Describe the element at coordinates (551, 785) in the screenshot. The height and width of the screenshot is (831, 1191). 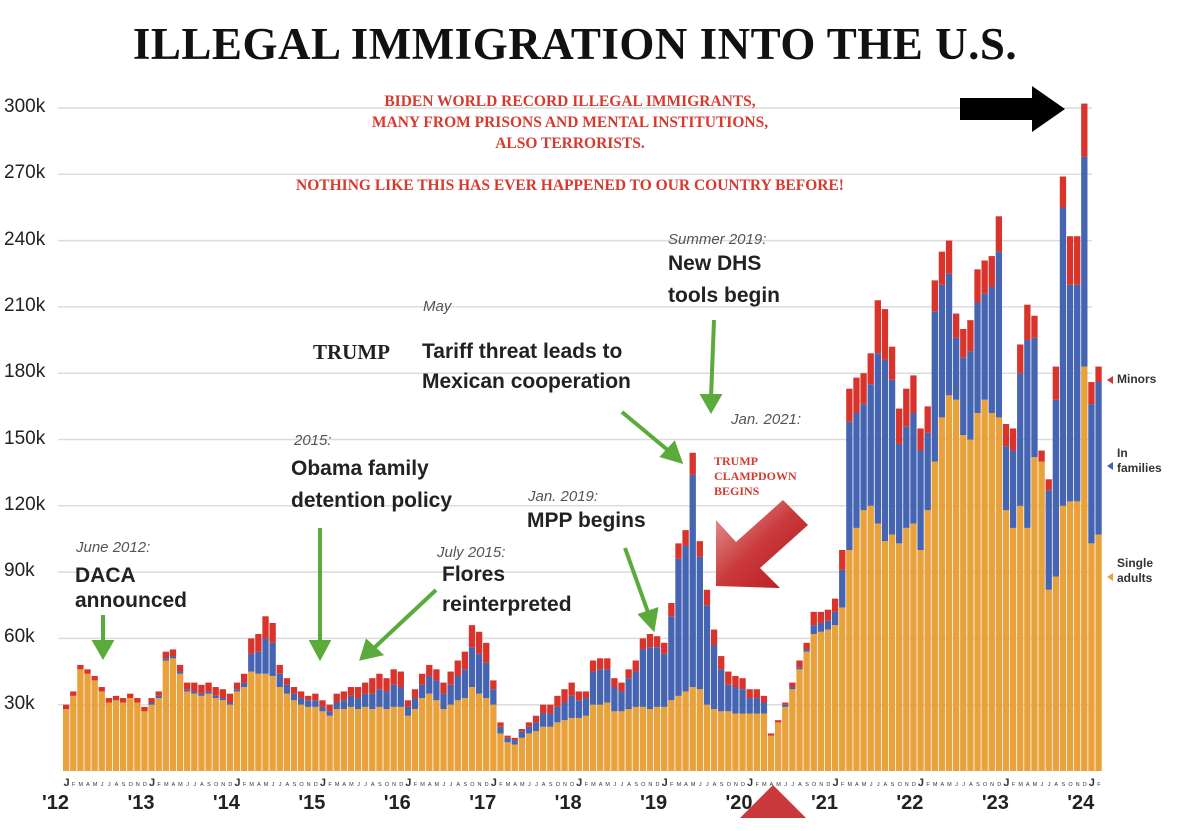
I see `month-tick-label: S` at that location.